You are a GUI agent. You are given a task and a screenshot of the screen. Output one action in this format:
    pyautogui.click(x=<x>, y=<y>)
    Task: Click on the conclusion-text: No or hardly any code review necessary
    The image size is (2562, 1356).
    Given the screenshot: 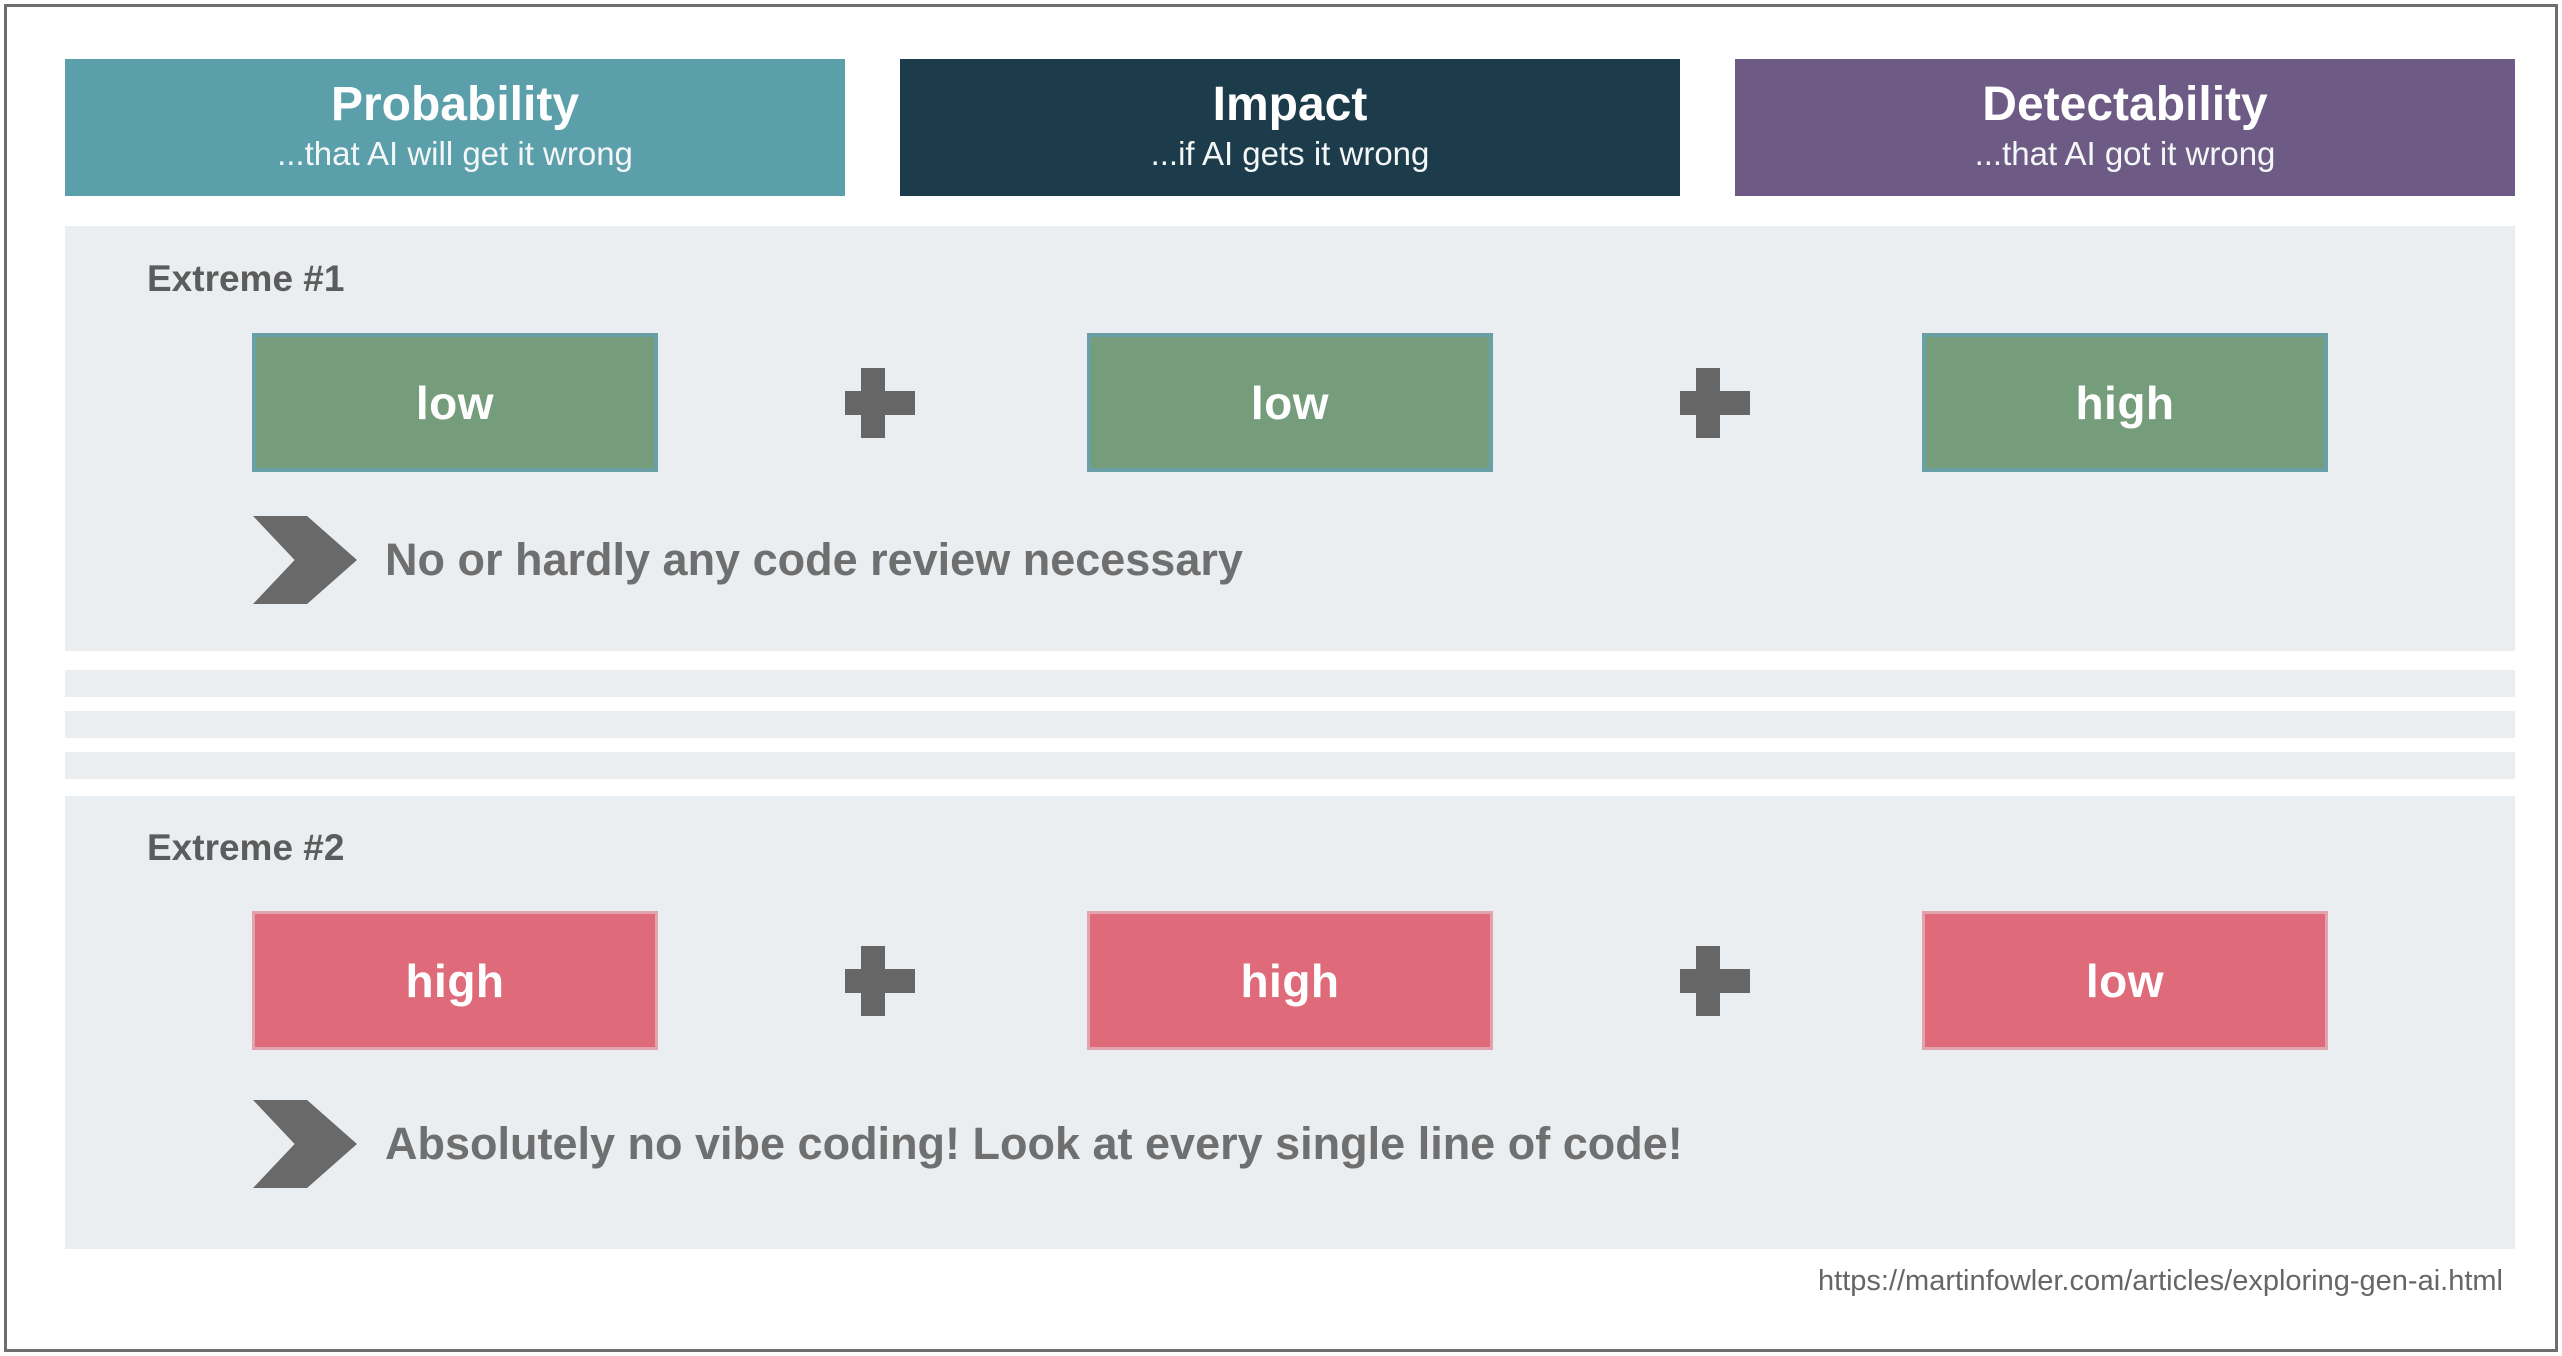 What is the action you would take?
    pyautogui.click(x=814, y=559)
    